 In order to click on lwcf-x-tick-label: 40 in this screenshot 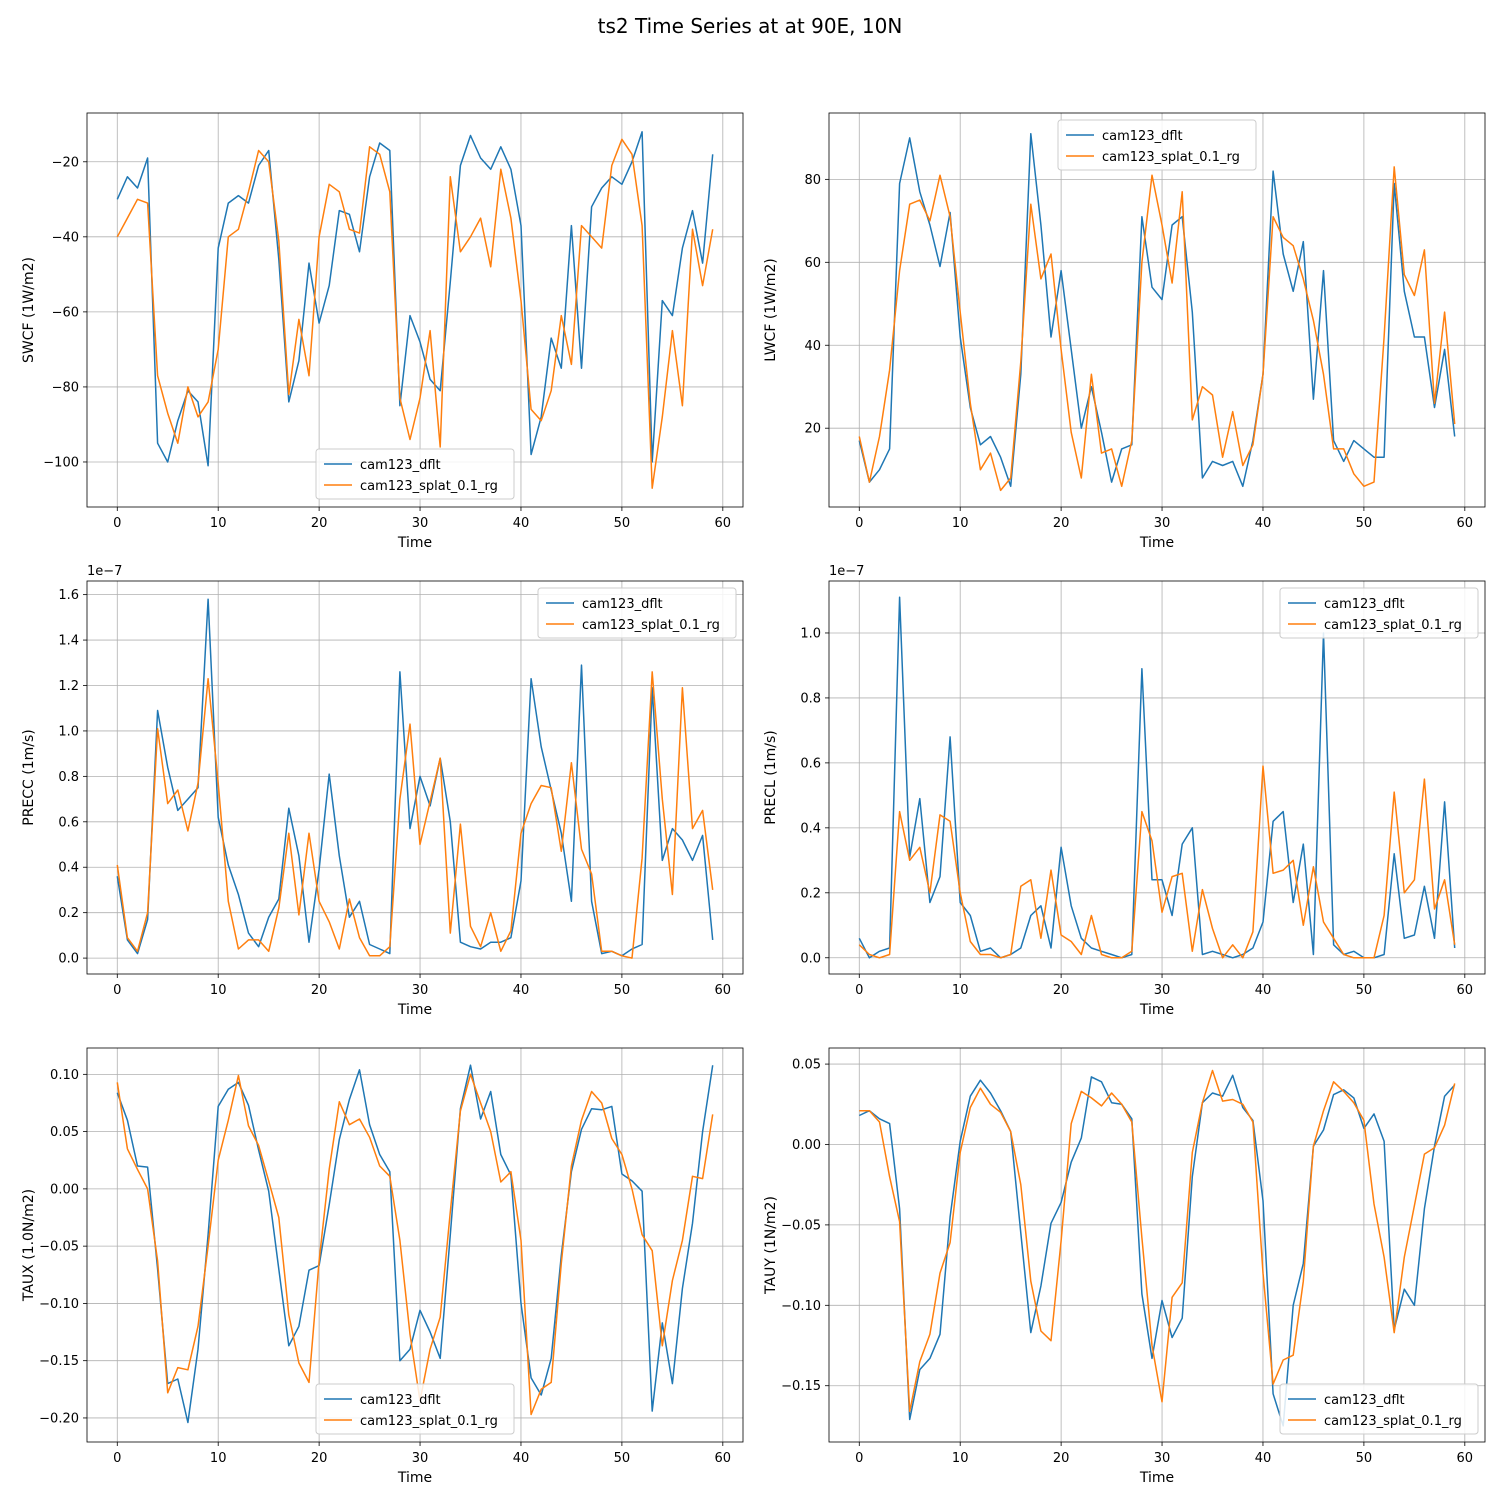, I will do `click(1263, 523)`.